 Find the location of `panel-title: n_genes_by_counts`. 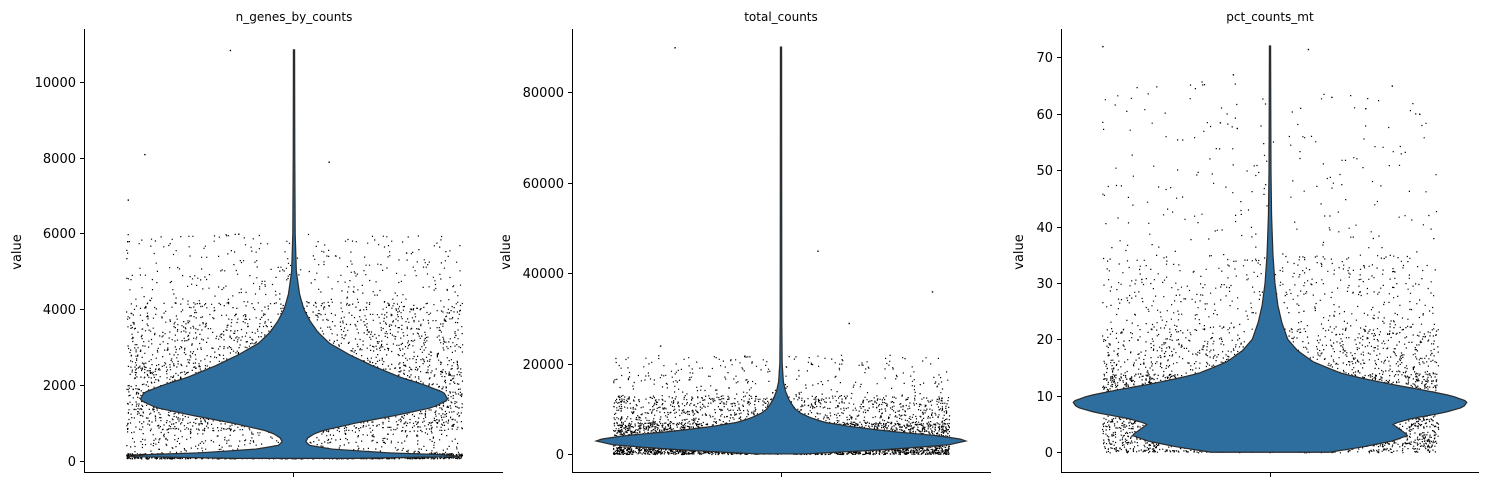

panel-title: n_genes_by_counts is located at coordinates (294, 17).